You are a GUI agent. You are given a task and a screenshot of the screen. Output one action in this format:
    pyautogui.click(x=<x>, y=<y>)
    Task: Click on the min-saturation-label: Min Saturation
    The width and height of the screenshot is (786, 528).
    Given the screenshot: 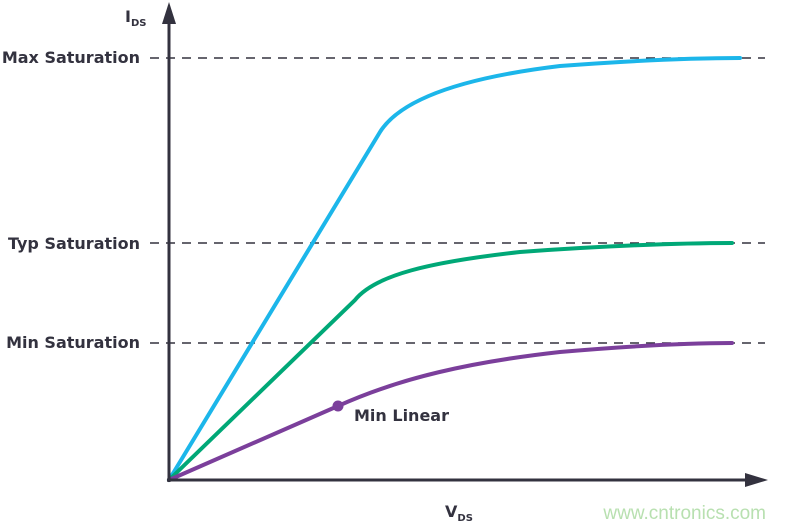 What is the action you would take?
    pyautogui.click(x=73, y=342)
    